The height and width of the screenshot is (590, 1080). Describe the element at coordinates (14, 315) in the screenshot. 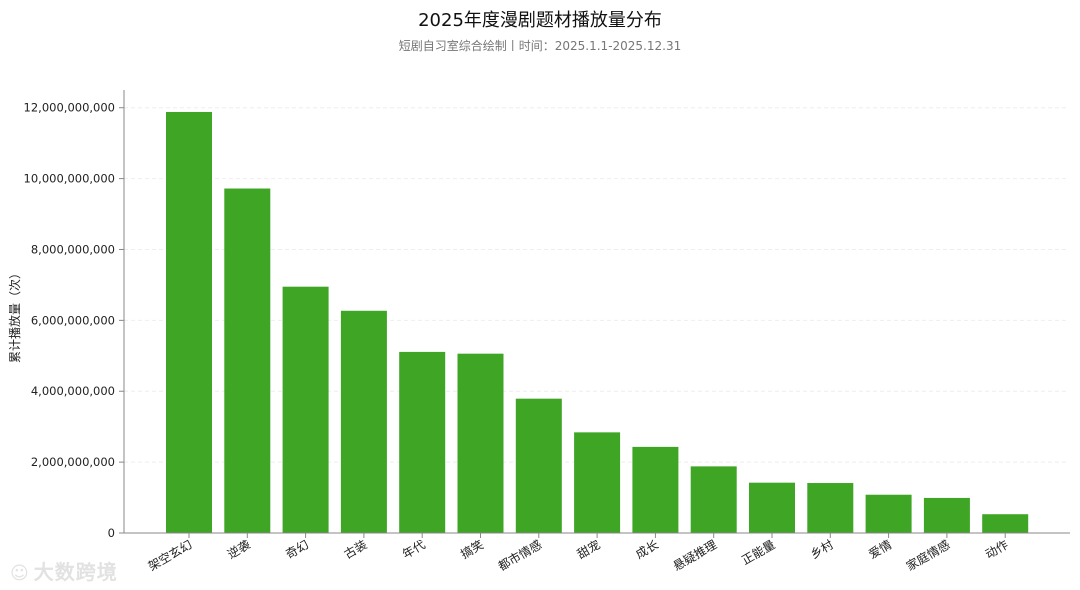

I see `y-axis-label: 累计播放量（次）` at that location.